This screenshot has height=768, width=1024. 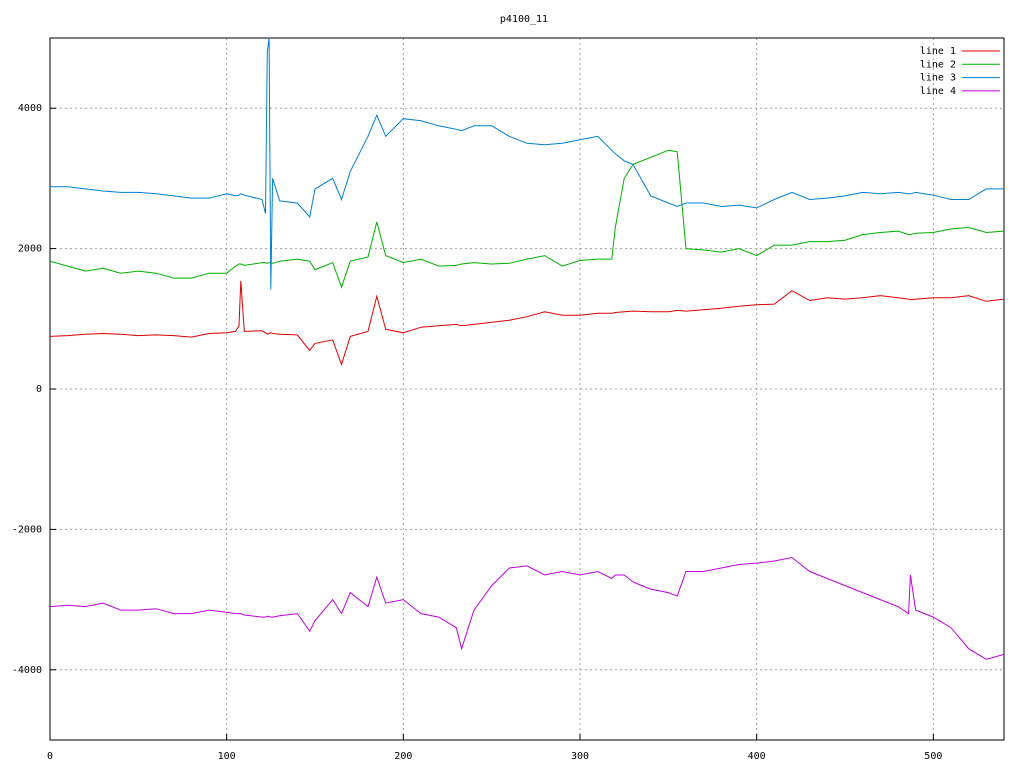 What do you see at coordinates (933, 756) in the screenshot?
I see `x-tick-label: 500` at bounding box center [933, 756].